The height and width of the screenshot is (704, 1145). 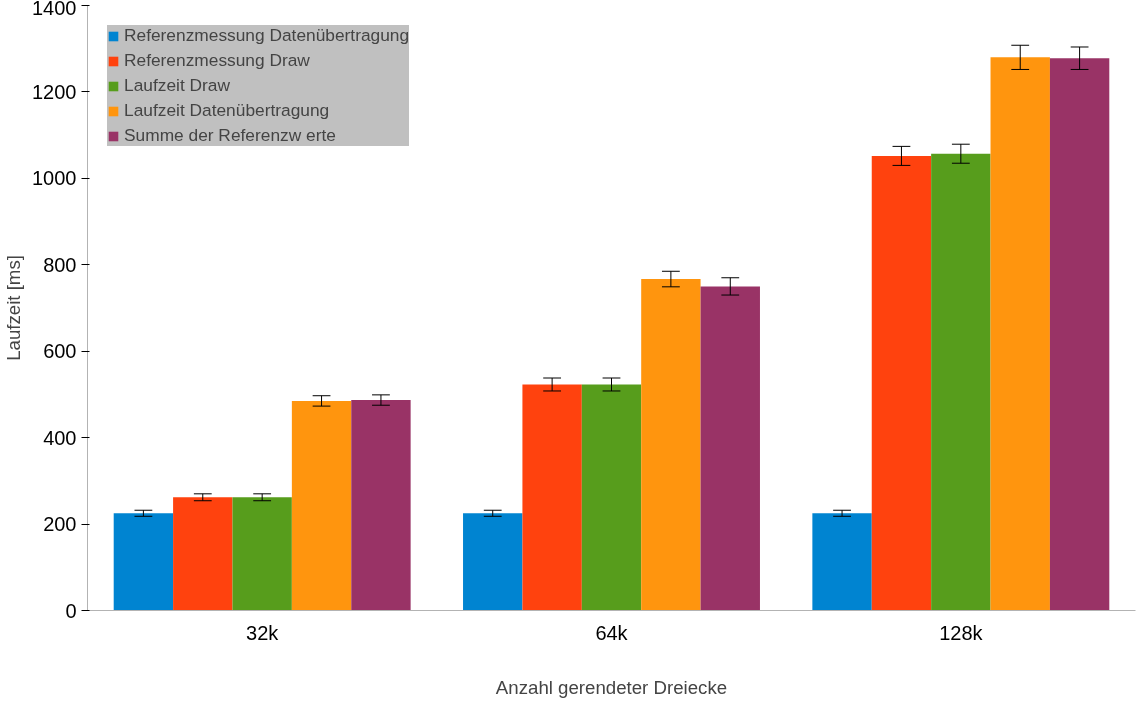 What do you see at coordinates (612, 632) in the screenshot?
I see `x-tick-label: 64k` at bounding box center [612, 632].